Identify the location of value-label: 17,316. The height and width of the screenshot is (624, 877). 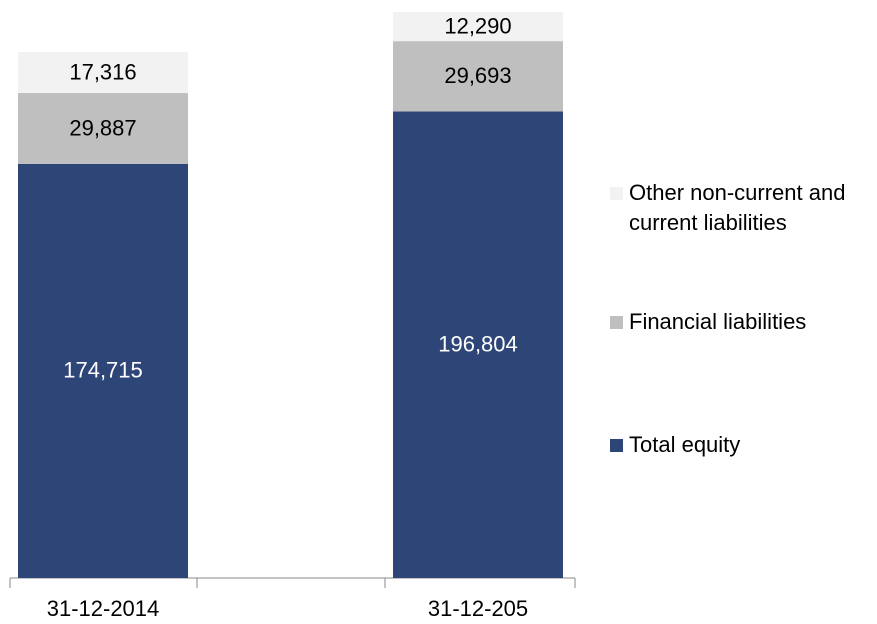
(102, 71).